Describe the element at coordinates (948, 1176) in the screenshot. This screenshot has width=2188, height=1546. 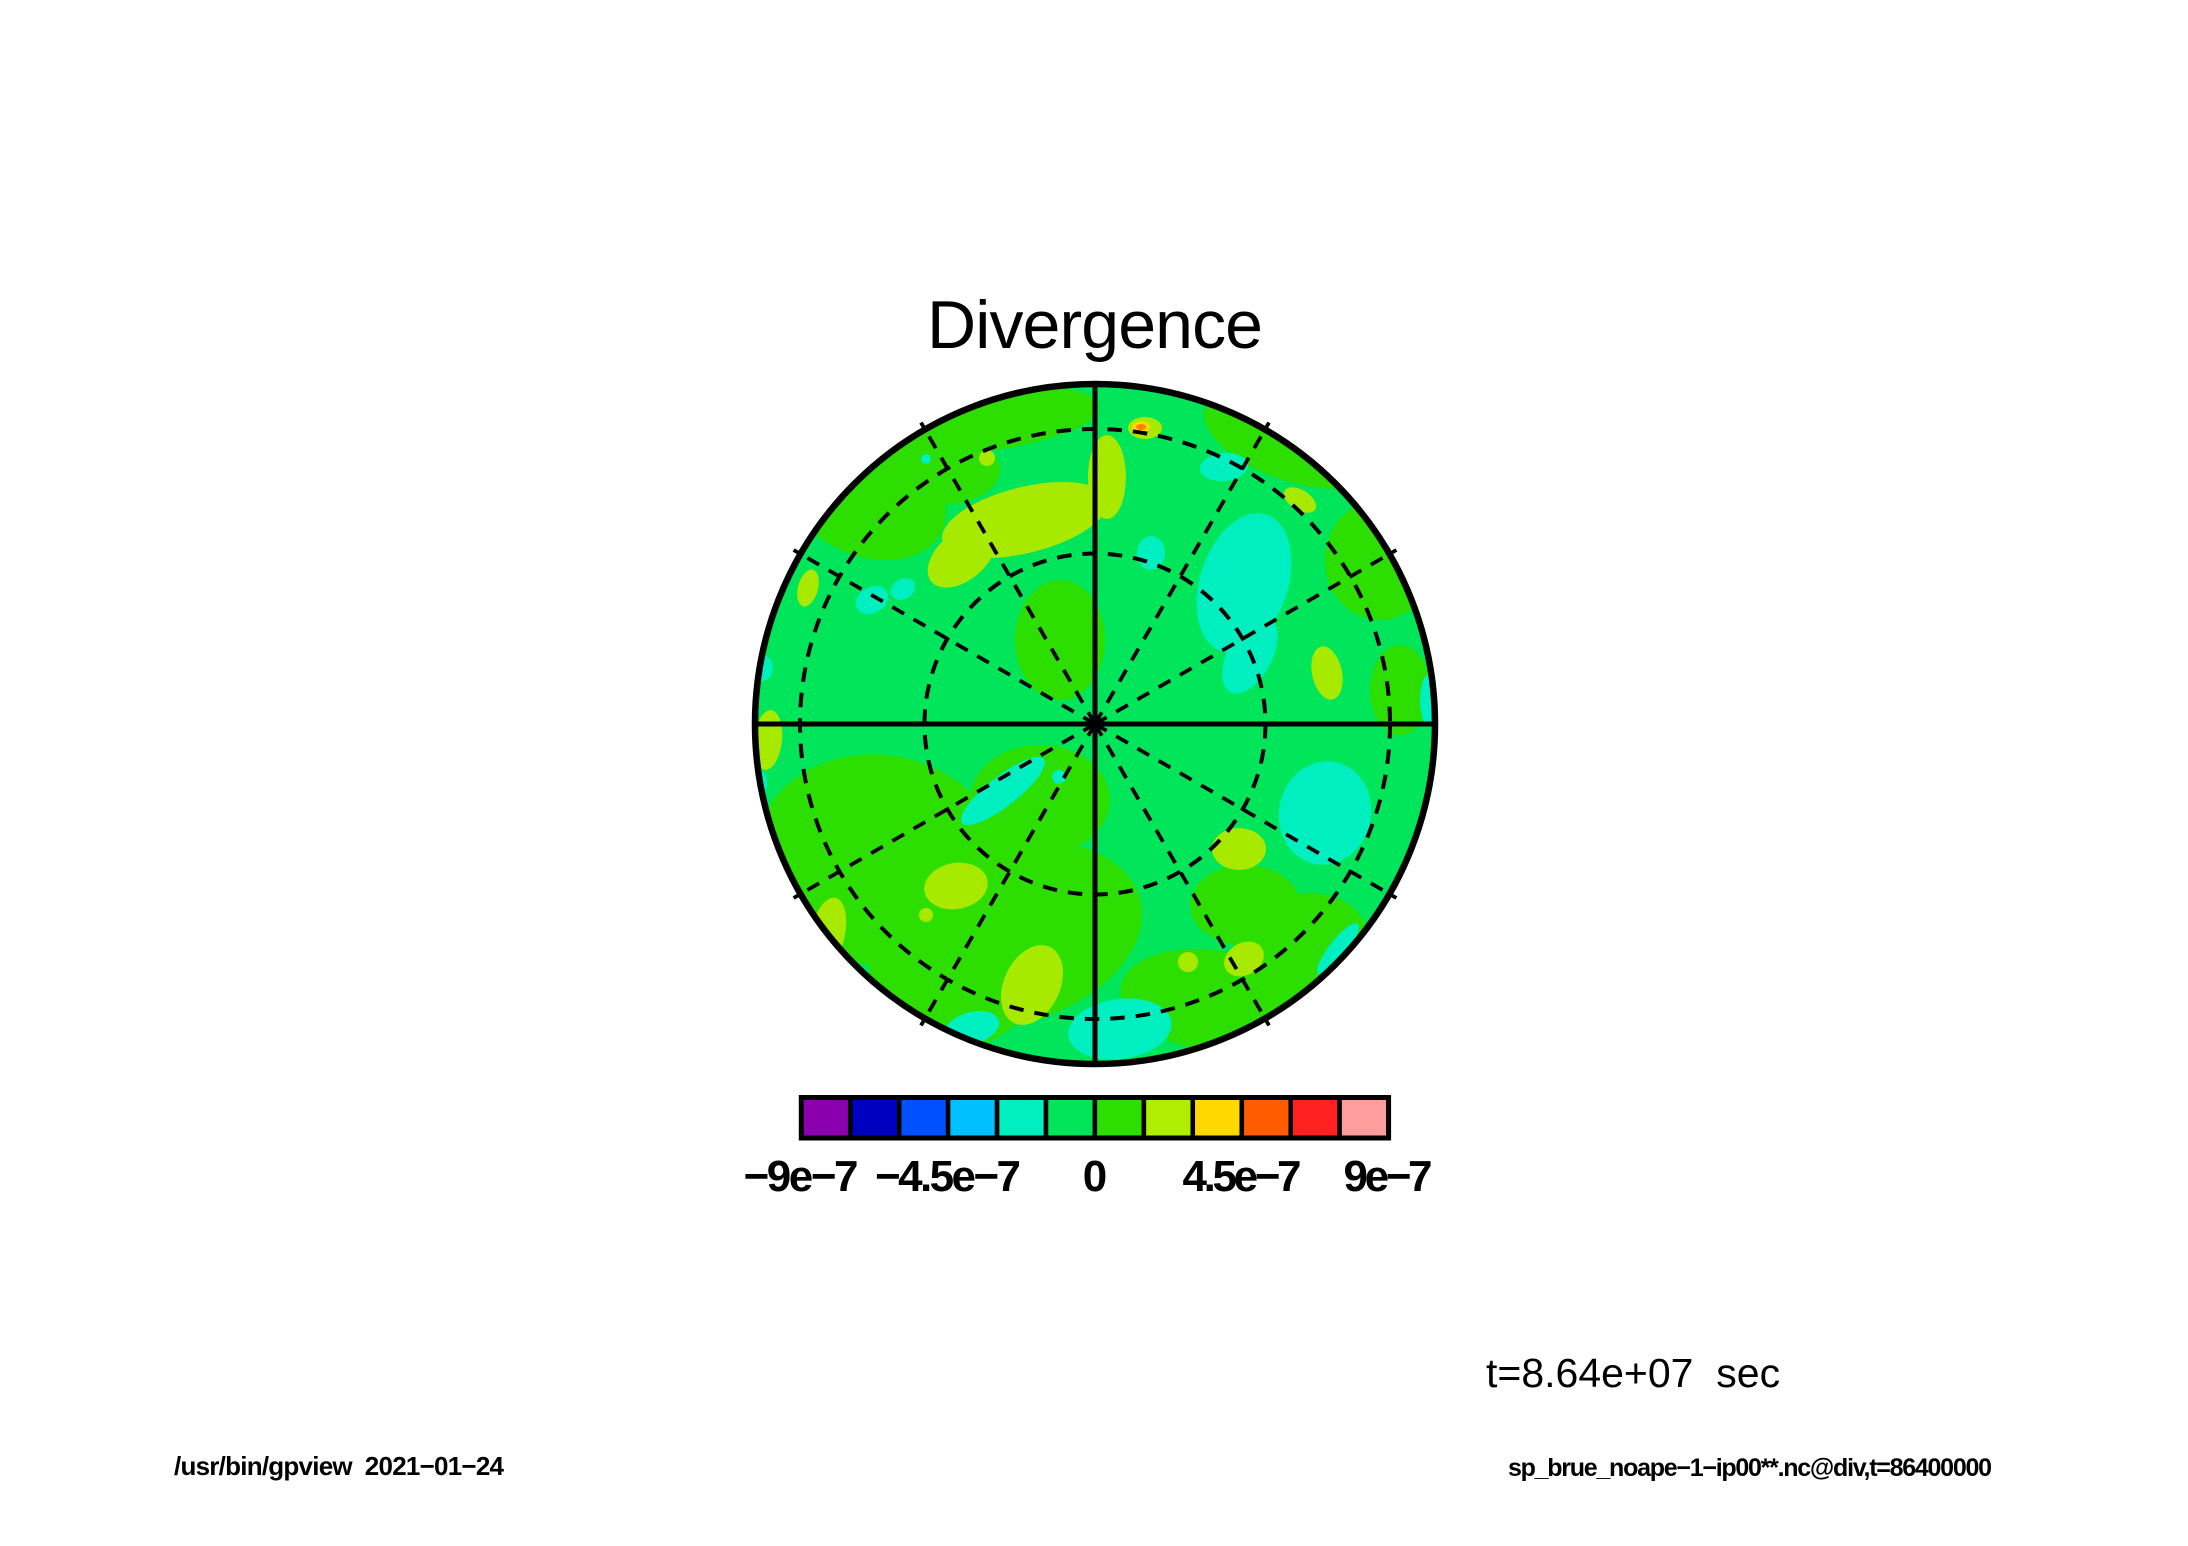
I see `svg-text: −4.5e−7` at that location.